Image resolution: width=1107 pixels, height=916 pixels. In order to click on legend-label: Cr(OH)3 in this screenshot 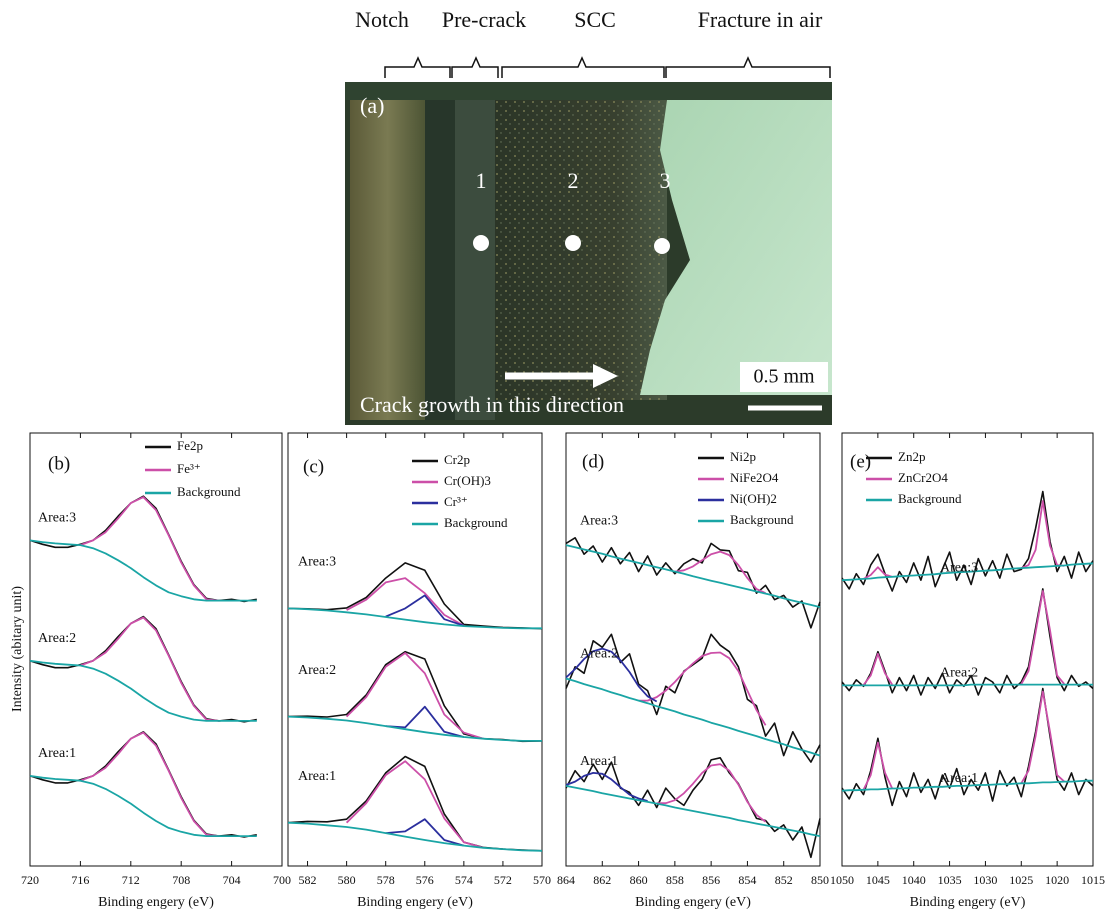, I will do `click(467, 480)`.